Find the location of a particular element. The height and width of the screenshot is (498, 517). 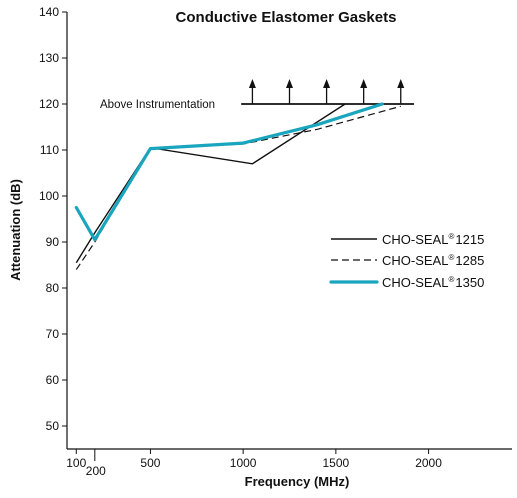

x-tick-label: 1000 is located at coordinates (243, 463).